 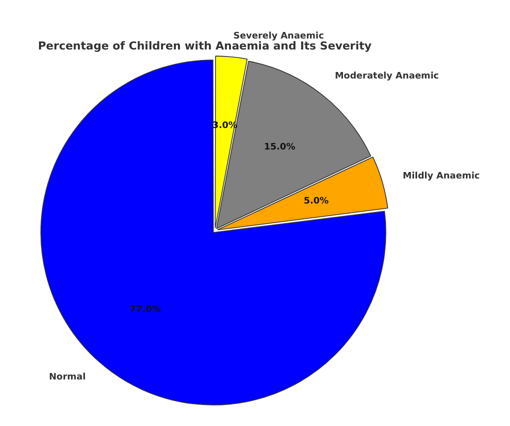 What do you see at coordinates (205, 45) in the screenshot?
I see `text: Percentage of Children with Anaemia and Its Severity` at bounding box center [205, 45].